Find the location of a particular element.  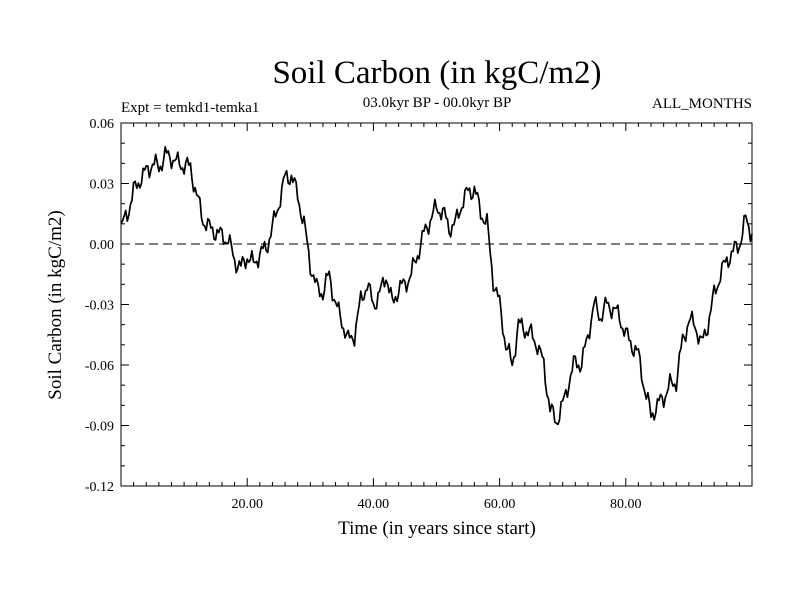

y-tick-label: -0.03 is located at coordinates (99, 306).